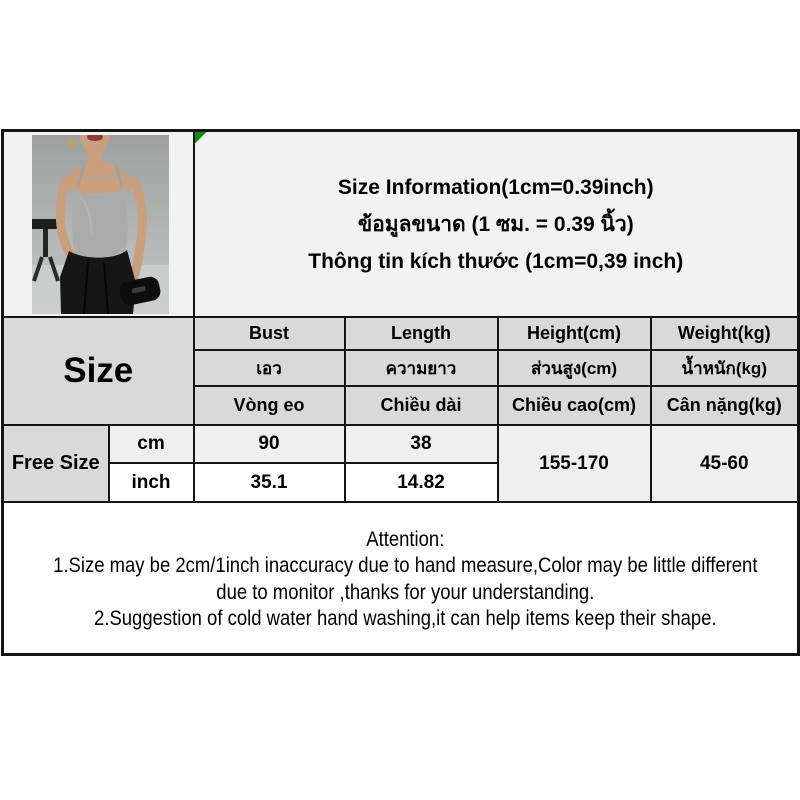 The width and height of the screenshot is (800, 800). I want to click on header-length-th: ความยาว, so click(421, 368).